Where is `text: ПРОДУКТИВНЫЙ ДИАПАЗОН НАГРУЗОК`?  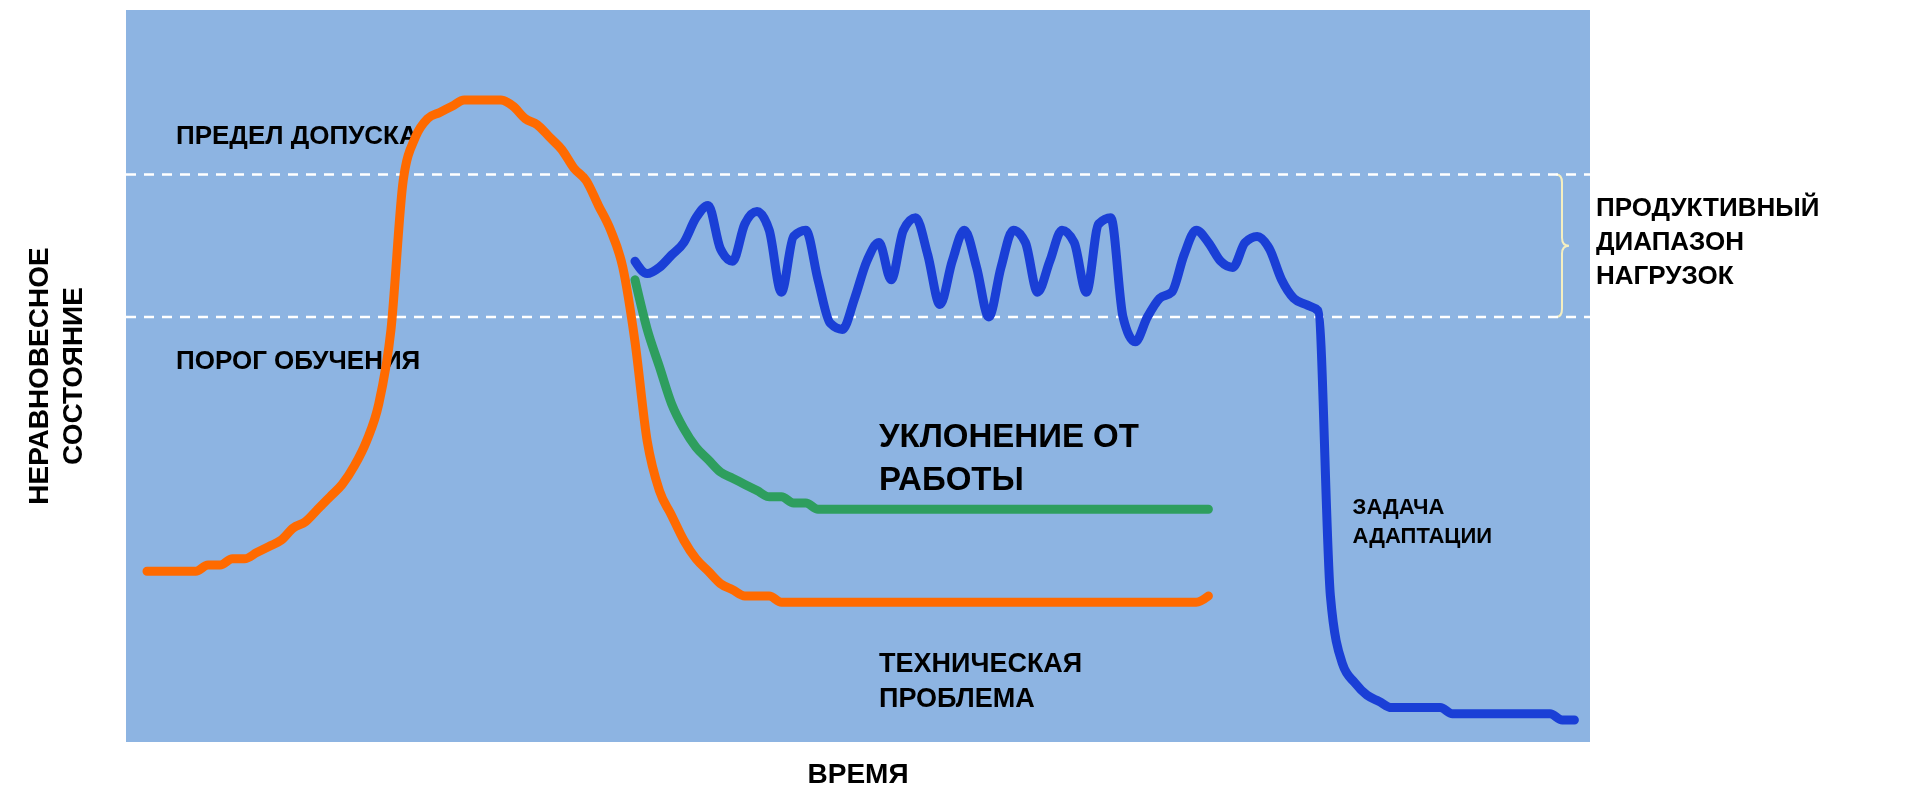
text: ПРОДУКТИВНЫЙ ДИАПАЗОН НАГРУЗОК is located at coordinates (1708, 240).